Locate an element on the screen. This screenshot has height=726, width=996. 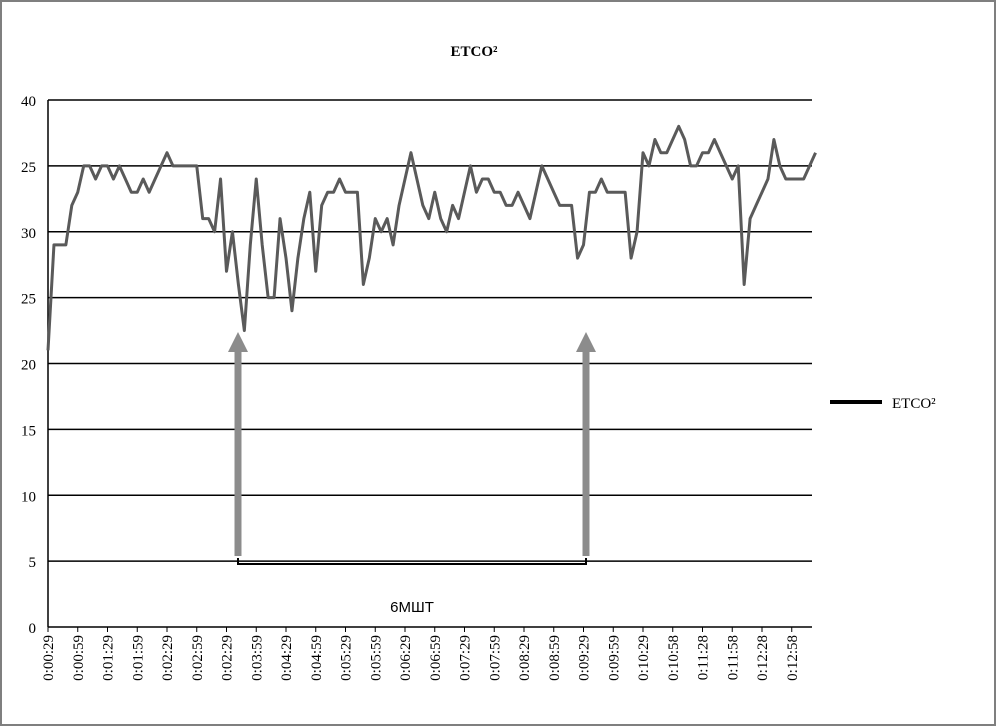
annotation-text: 6МШТ is located at coordinates (412, 607).